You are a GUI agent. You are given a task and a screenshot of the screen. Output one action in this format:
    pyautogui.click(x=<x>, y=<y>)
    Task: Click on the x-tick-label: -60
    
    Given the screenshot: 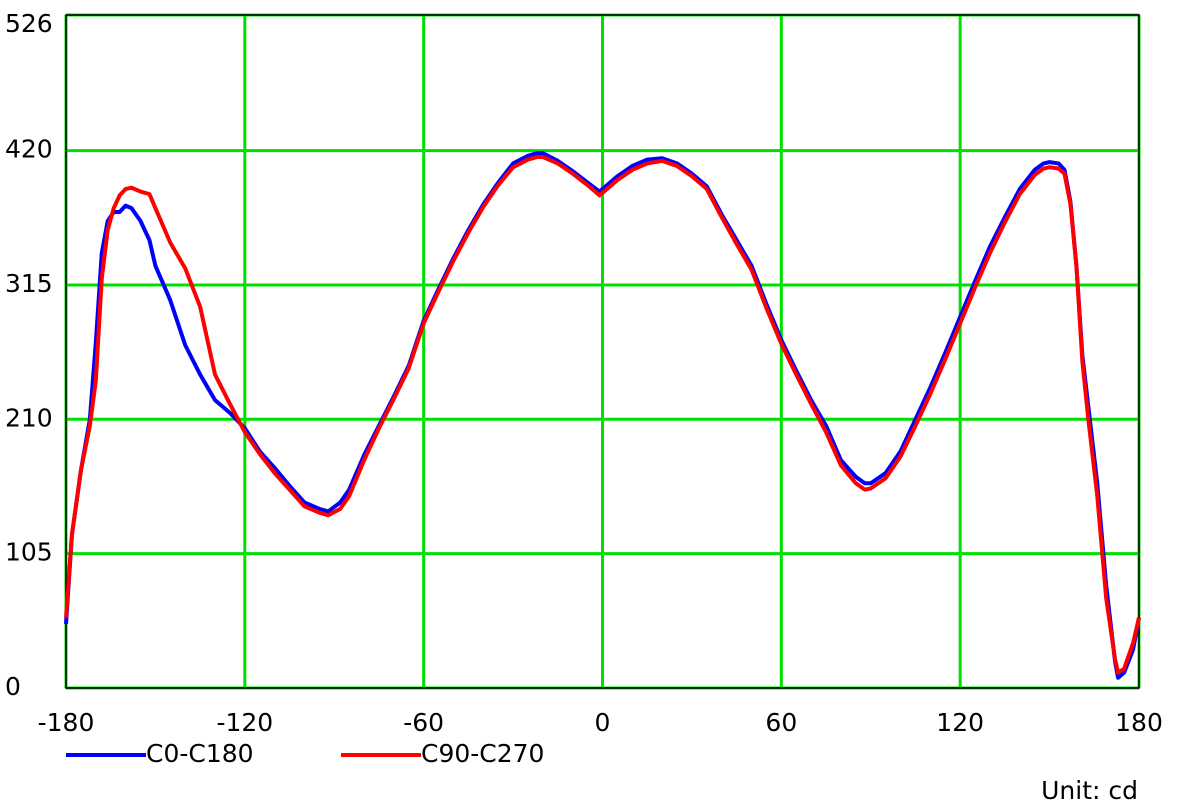 What is the action you would take?
    pyautogui.click(x=423, y=722)
    